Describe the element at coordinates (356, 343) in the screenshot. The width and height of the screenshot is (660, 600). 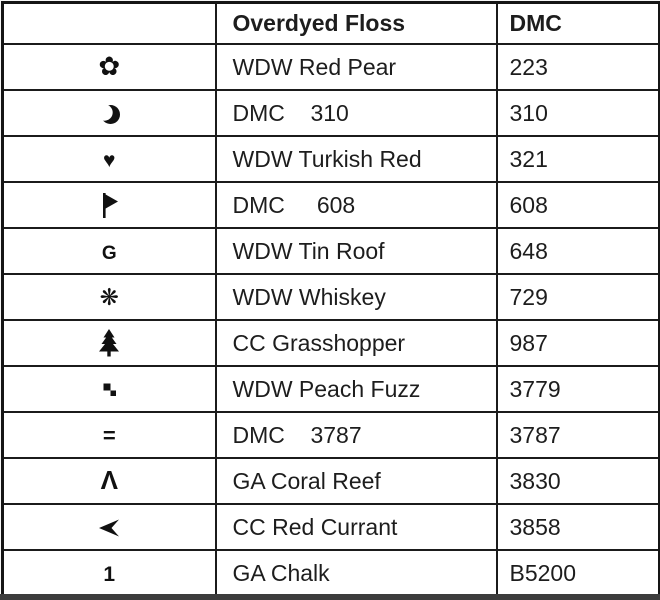
I see `floss-name: CC Grasshopper` at that location.